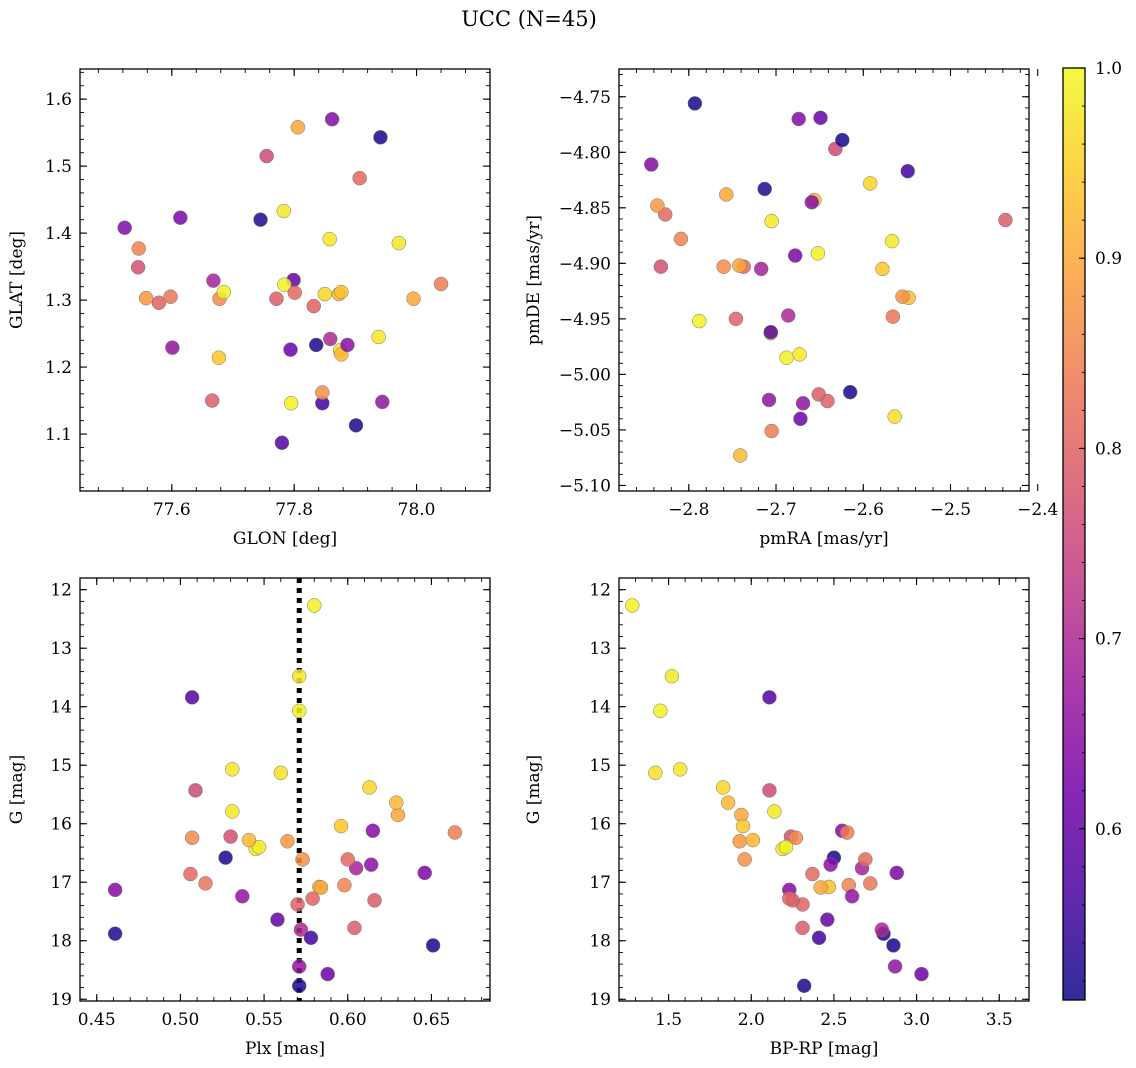  Describe the element at coordinates (585, 98) in the screenshot. I see `y-tick-label: −4.75` at that location.